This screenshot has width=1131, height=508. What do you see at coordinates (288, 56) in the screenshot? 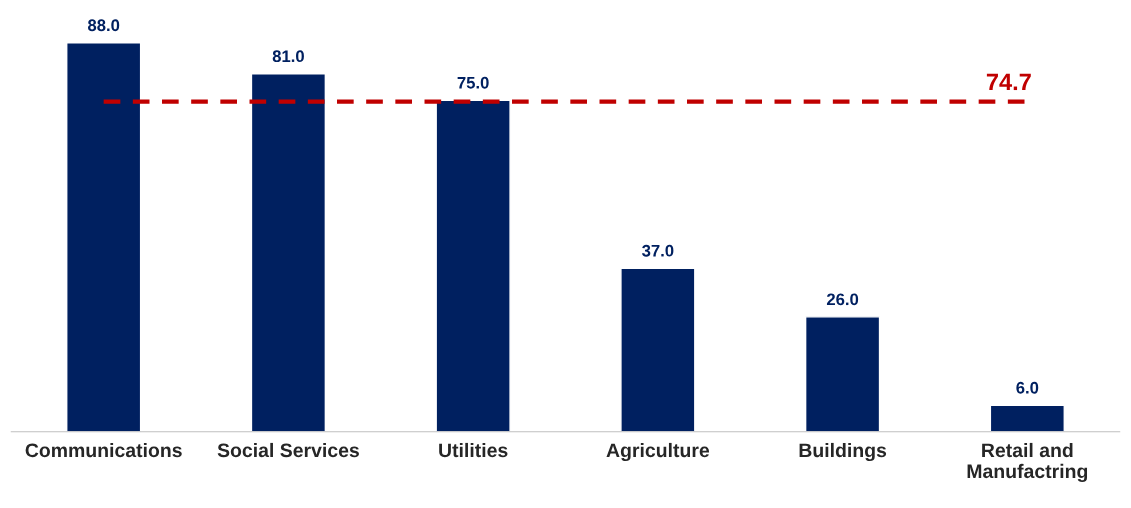
I see `data-label: 81.0` at bounding box center [288, 56].